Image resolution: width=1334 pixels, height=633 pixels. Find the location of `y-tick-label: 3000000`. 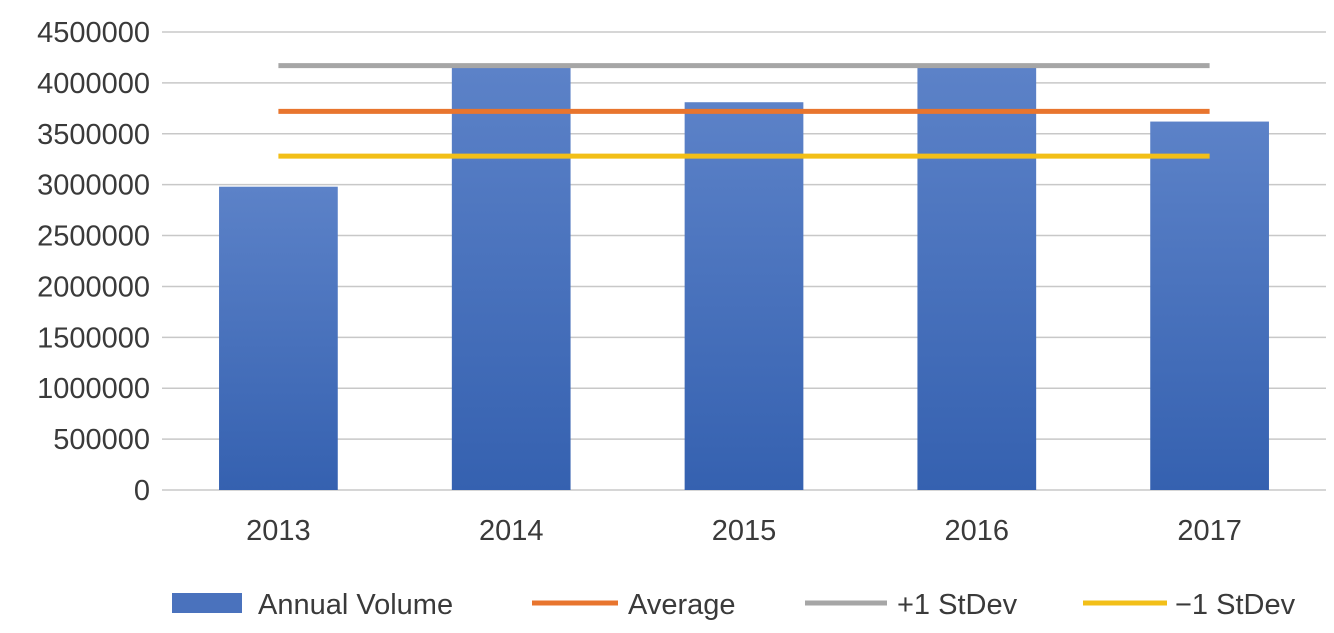

y-tick-label: 3000000 is located at coordinates (93, 186).